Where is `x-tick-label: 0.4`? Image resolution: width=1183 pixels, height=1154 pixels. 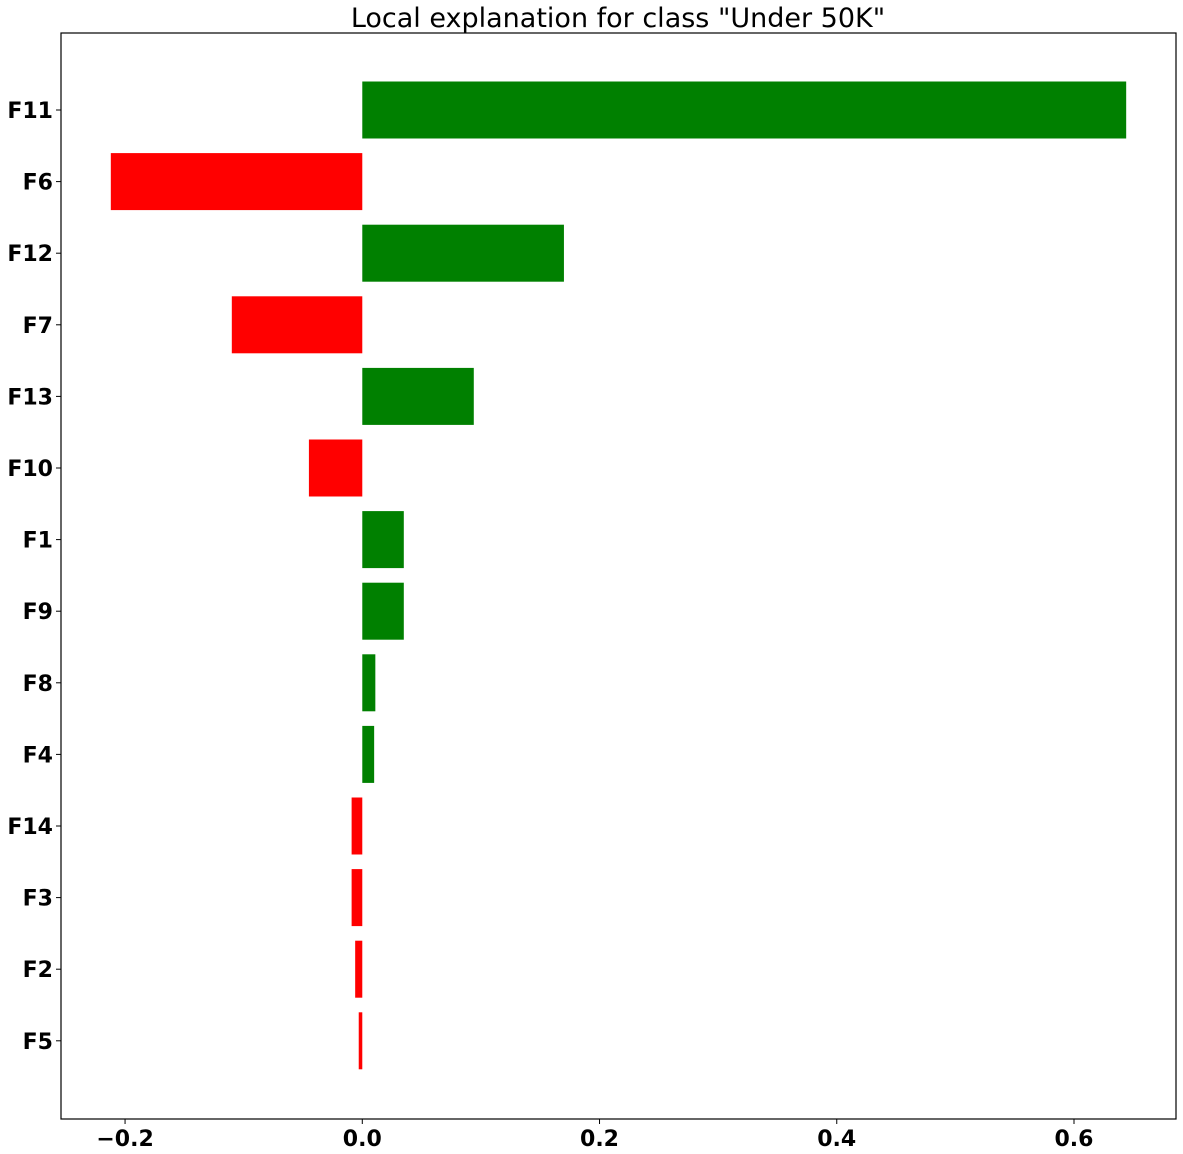
x-tick-label: 0.4 is located at coordinates (836, 1139).